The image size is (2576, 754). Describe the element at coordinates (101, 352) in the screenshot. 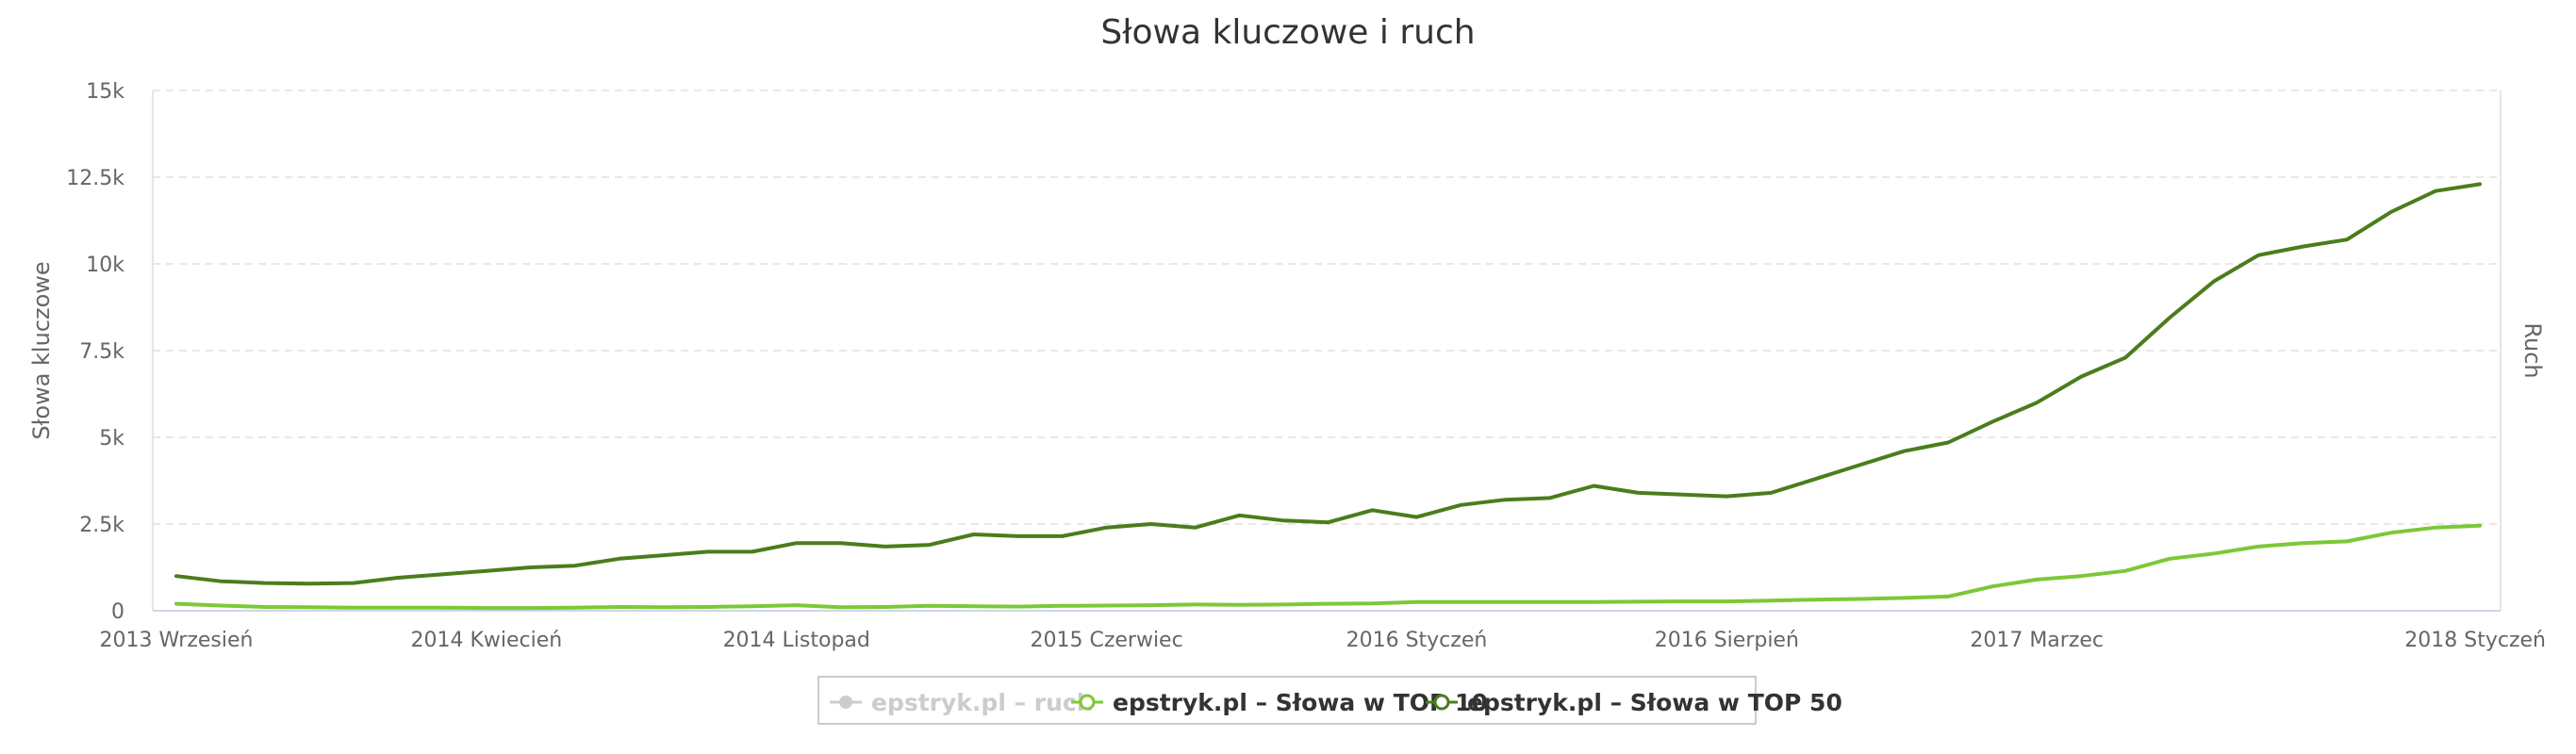

I see `y-tick-label: 7.5k` at that location.